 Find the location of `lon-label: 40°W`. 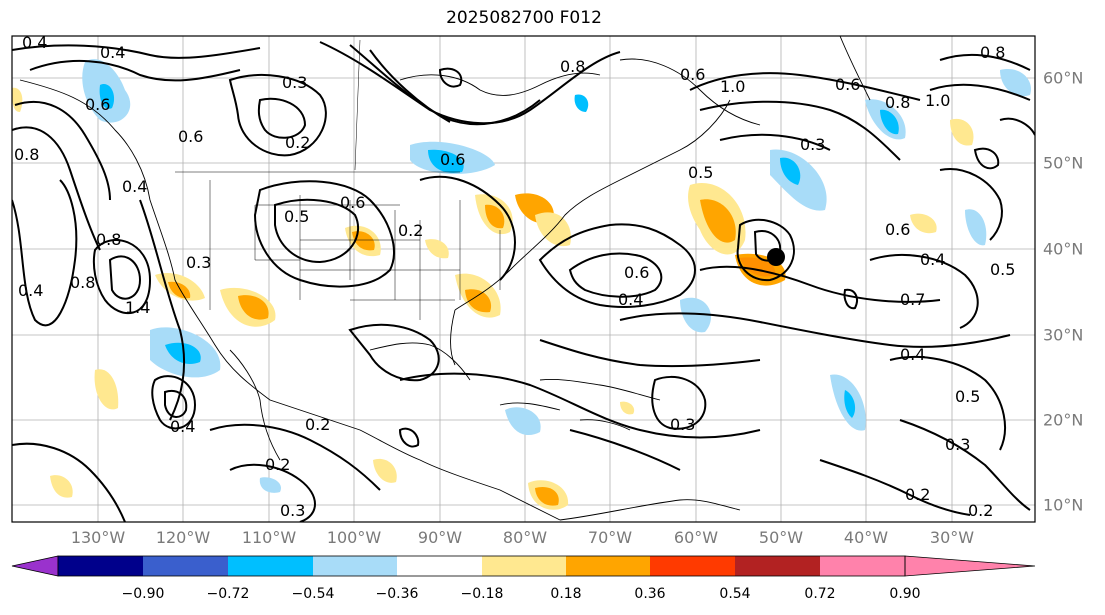

lon-label: 40°W is located at coordinates (866, 537).